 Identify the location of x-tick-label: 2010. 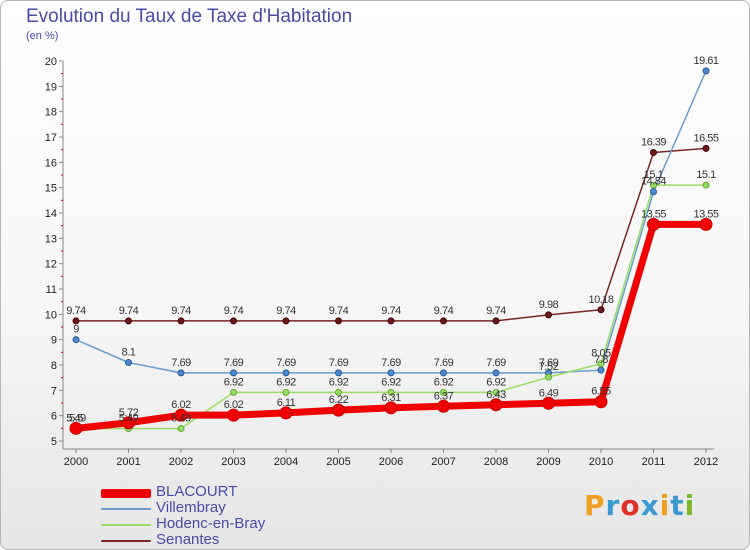
(601, 462).